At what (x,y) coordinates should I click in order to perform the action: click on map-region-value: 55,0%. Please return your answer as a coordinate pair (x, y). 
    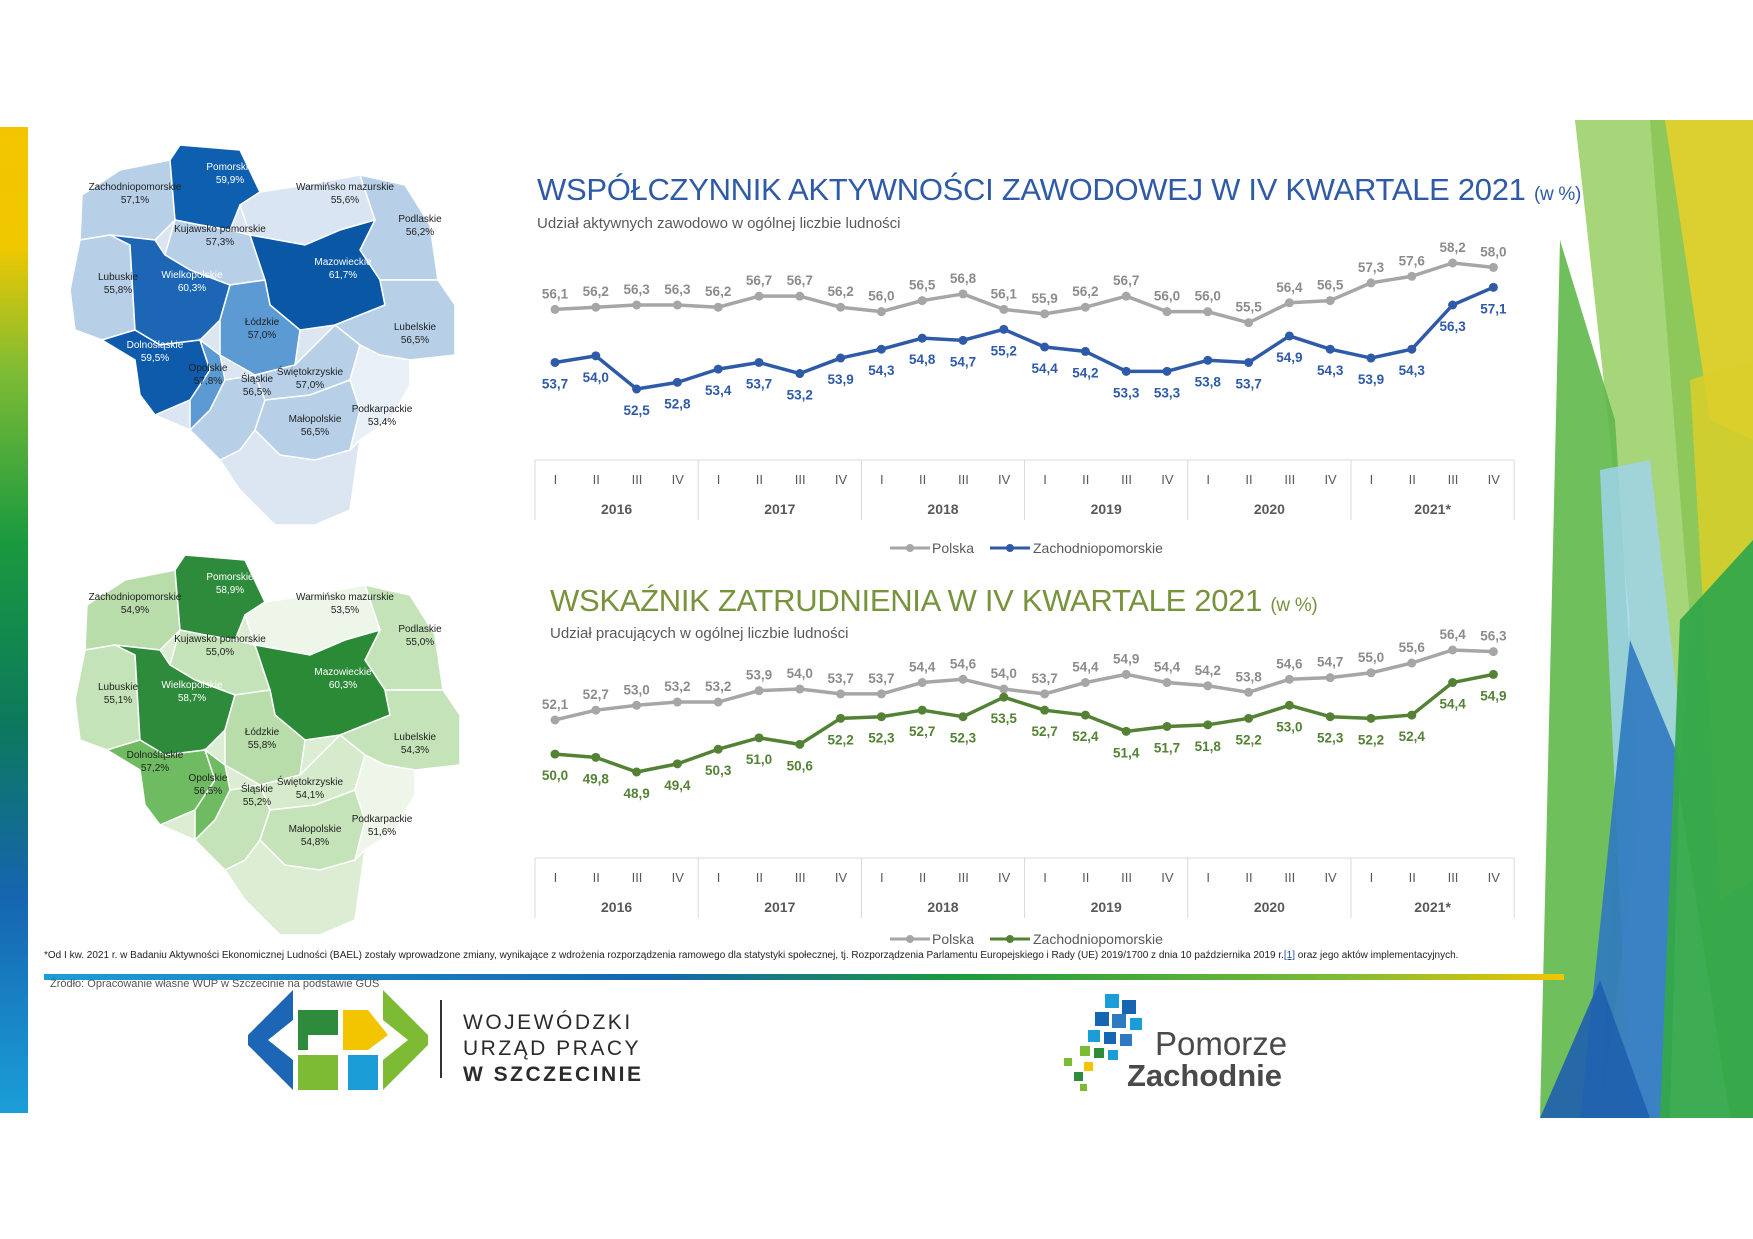
    Looking at the image, I should click on (420, 642).